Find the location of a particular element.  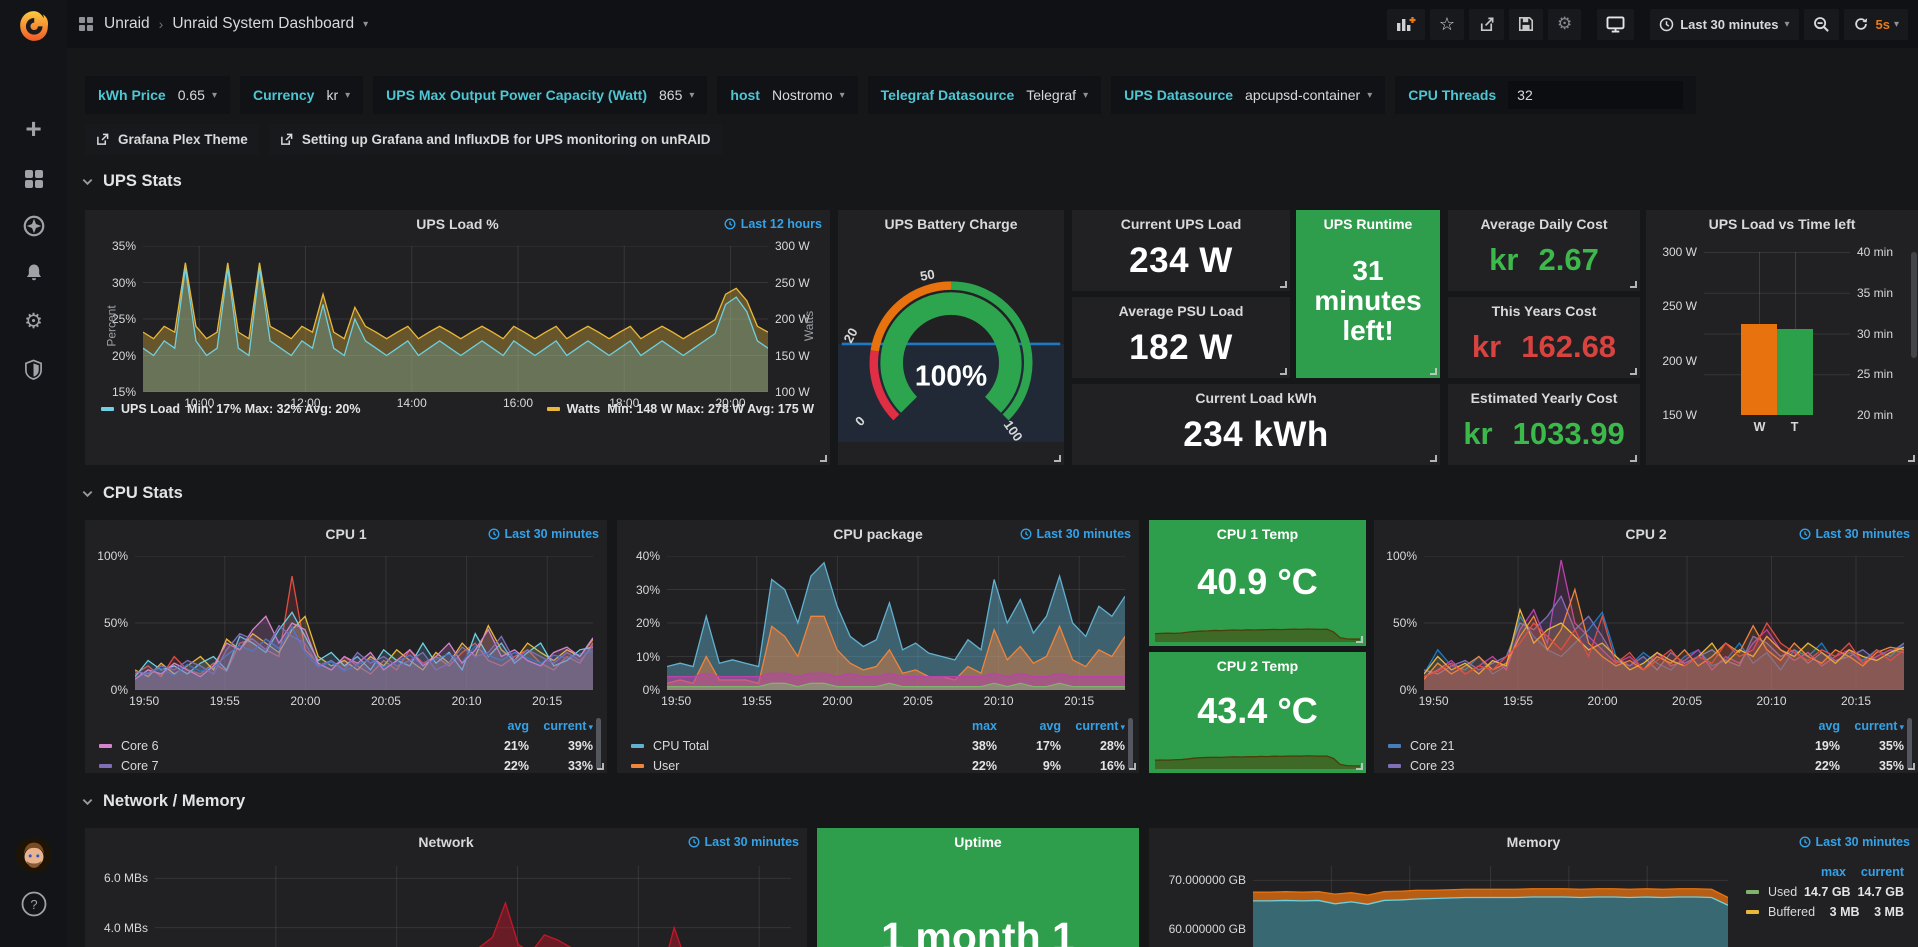

cpu2-chart: 100% 50% 0% 19:50 19:55 20:00 20:05 20:10 20:15 is located at coordinates (1645, 628).